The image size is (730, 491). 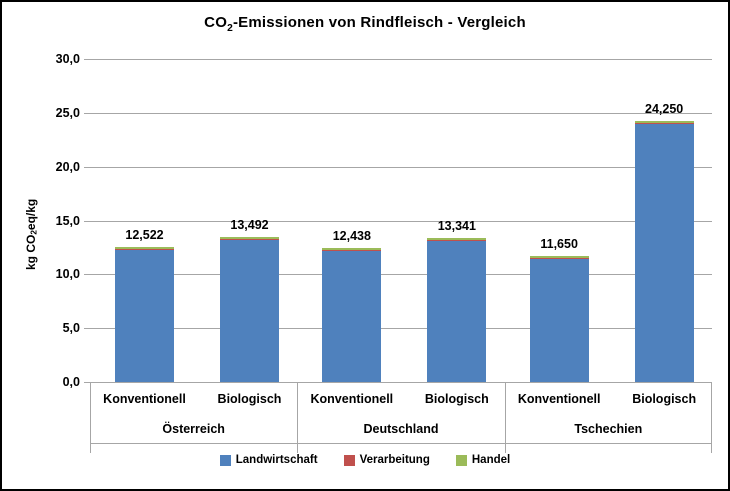 What do you see at coordinates (491, 460) in the screenshot?
I see `legend-label: Handel` at bounding box center [491, 460].